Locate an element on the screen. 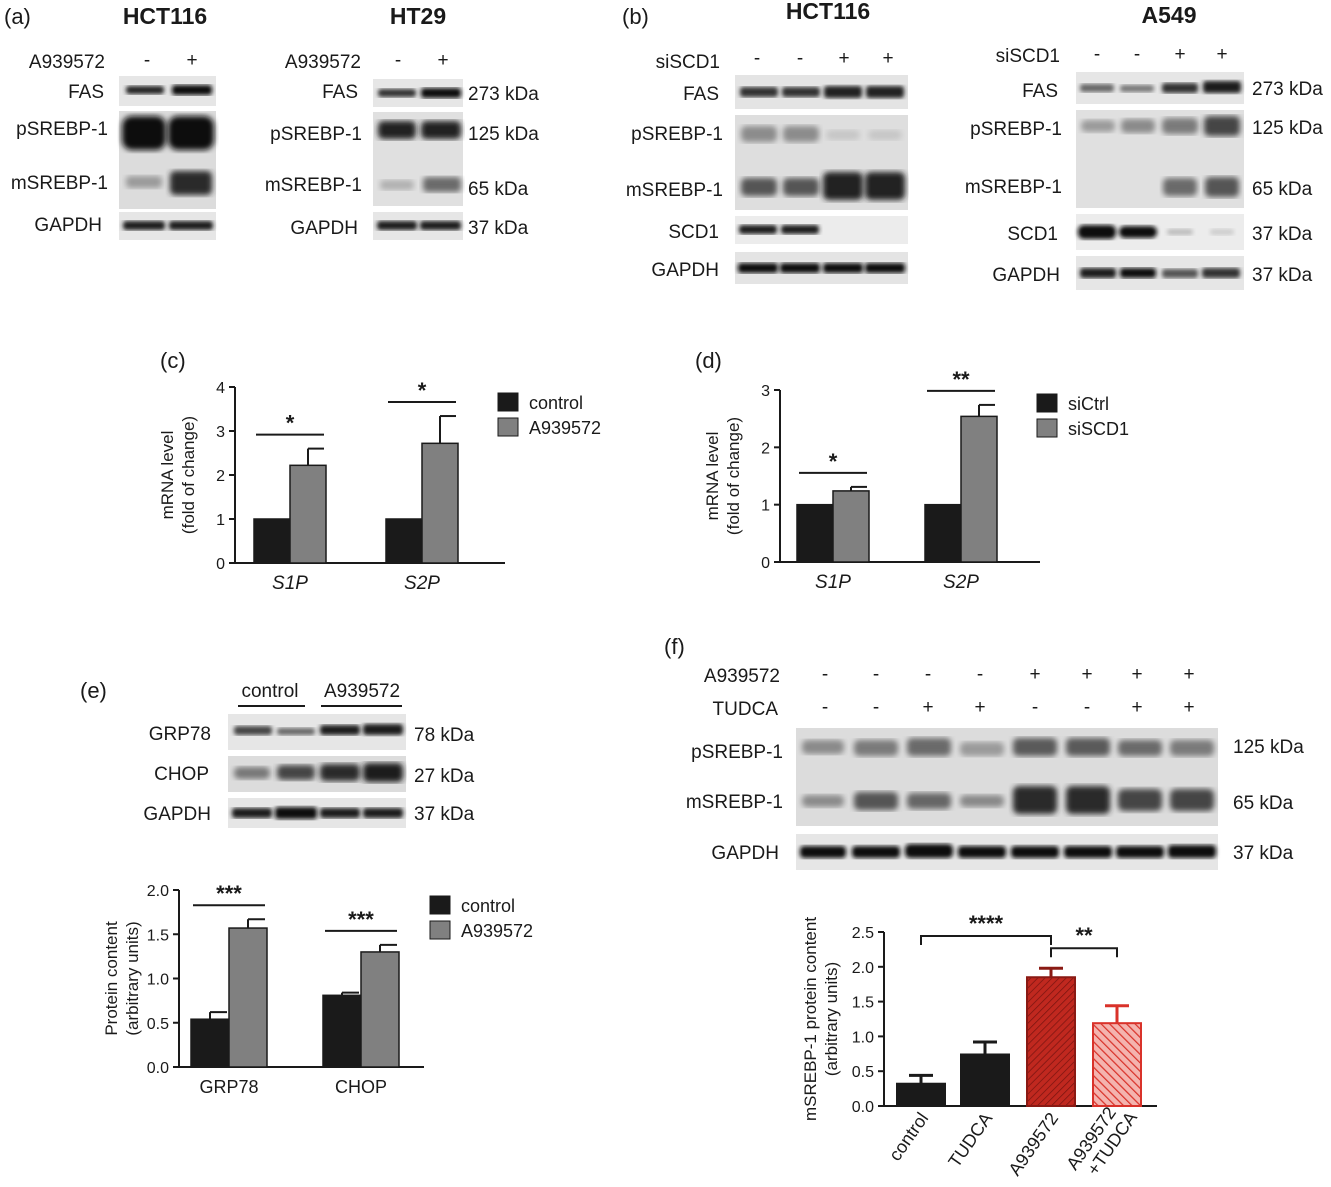 The width and height of the screenshot is (1331, 1187). row-f-msrebp1: mSREBP-1 is located at coordinates (734, 802).